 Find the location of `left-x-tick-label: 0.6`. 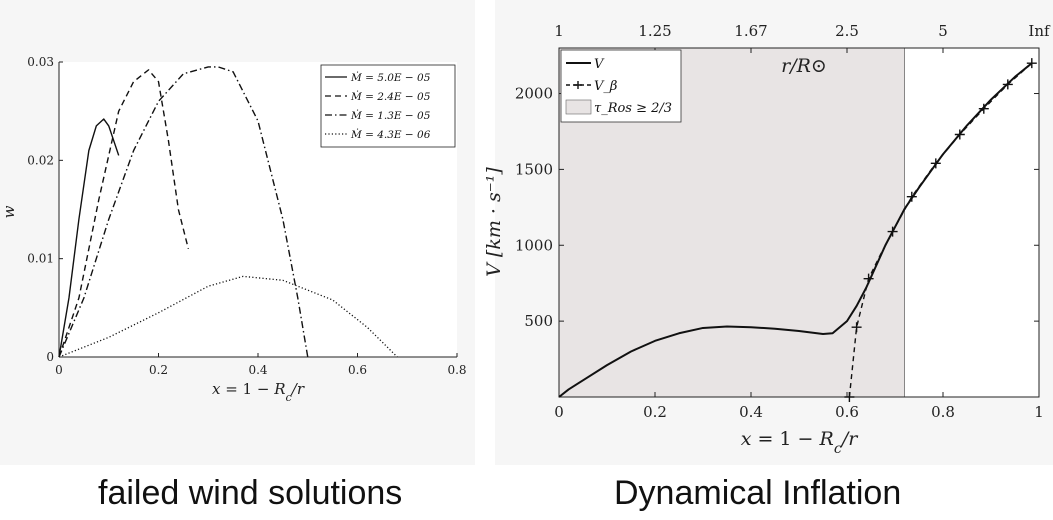

left-x-tick-label: 0.6 is located at coordinates (357, 370).